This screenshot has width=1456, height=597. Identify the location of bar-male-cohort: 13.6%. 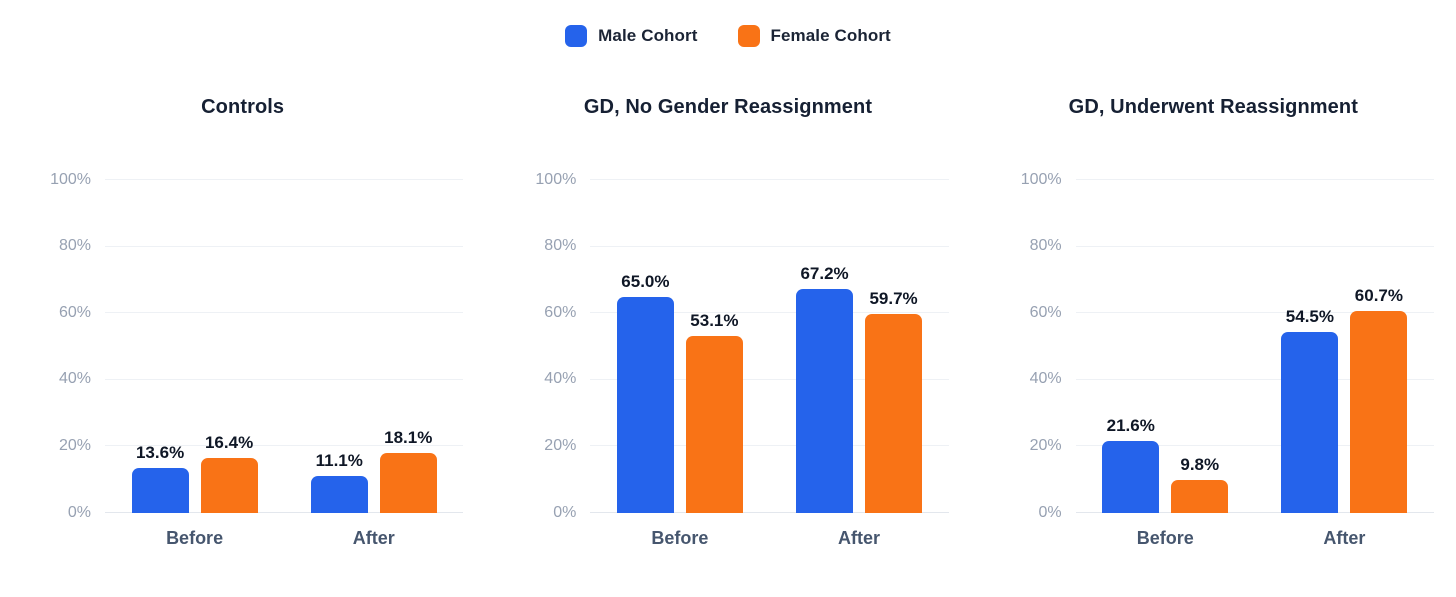
(160, 478).